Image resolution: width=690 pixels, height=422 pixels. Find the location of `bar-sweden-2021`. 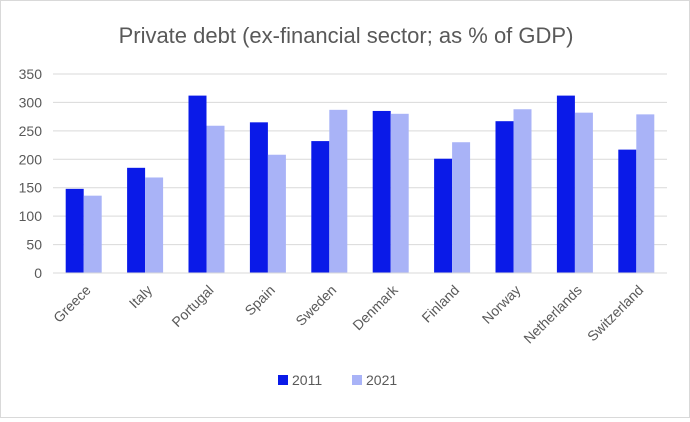

bar-sweden-2021 is located at coordinates (338, 191).